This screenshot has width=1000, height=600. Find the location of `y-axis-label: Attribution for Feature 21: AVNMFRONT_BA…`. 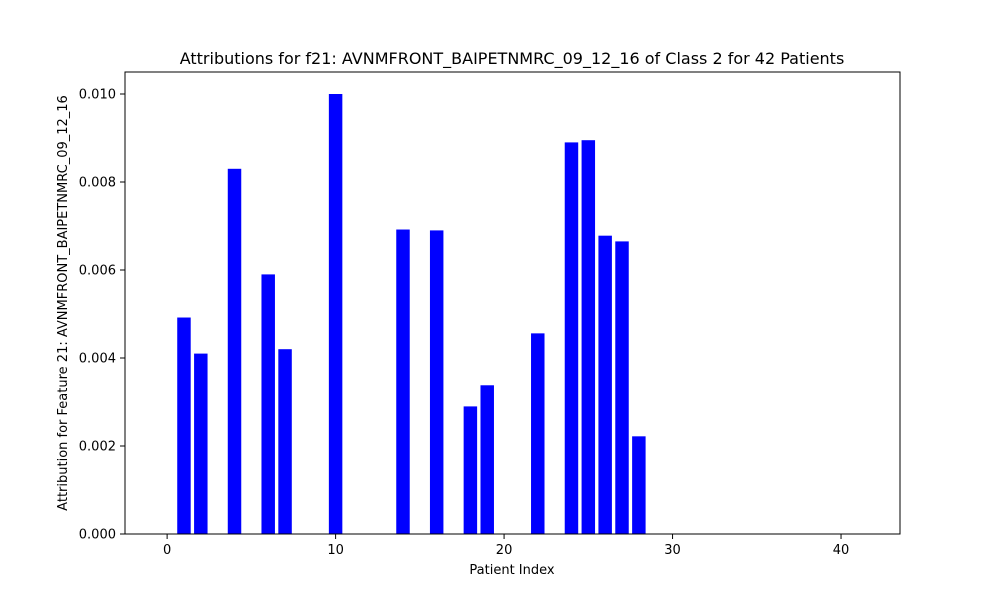

y-axis-label: Attribution for Feature 21: AVNMFRONT_BA… is located at coordinates (63, 303).